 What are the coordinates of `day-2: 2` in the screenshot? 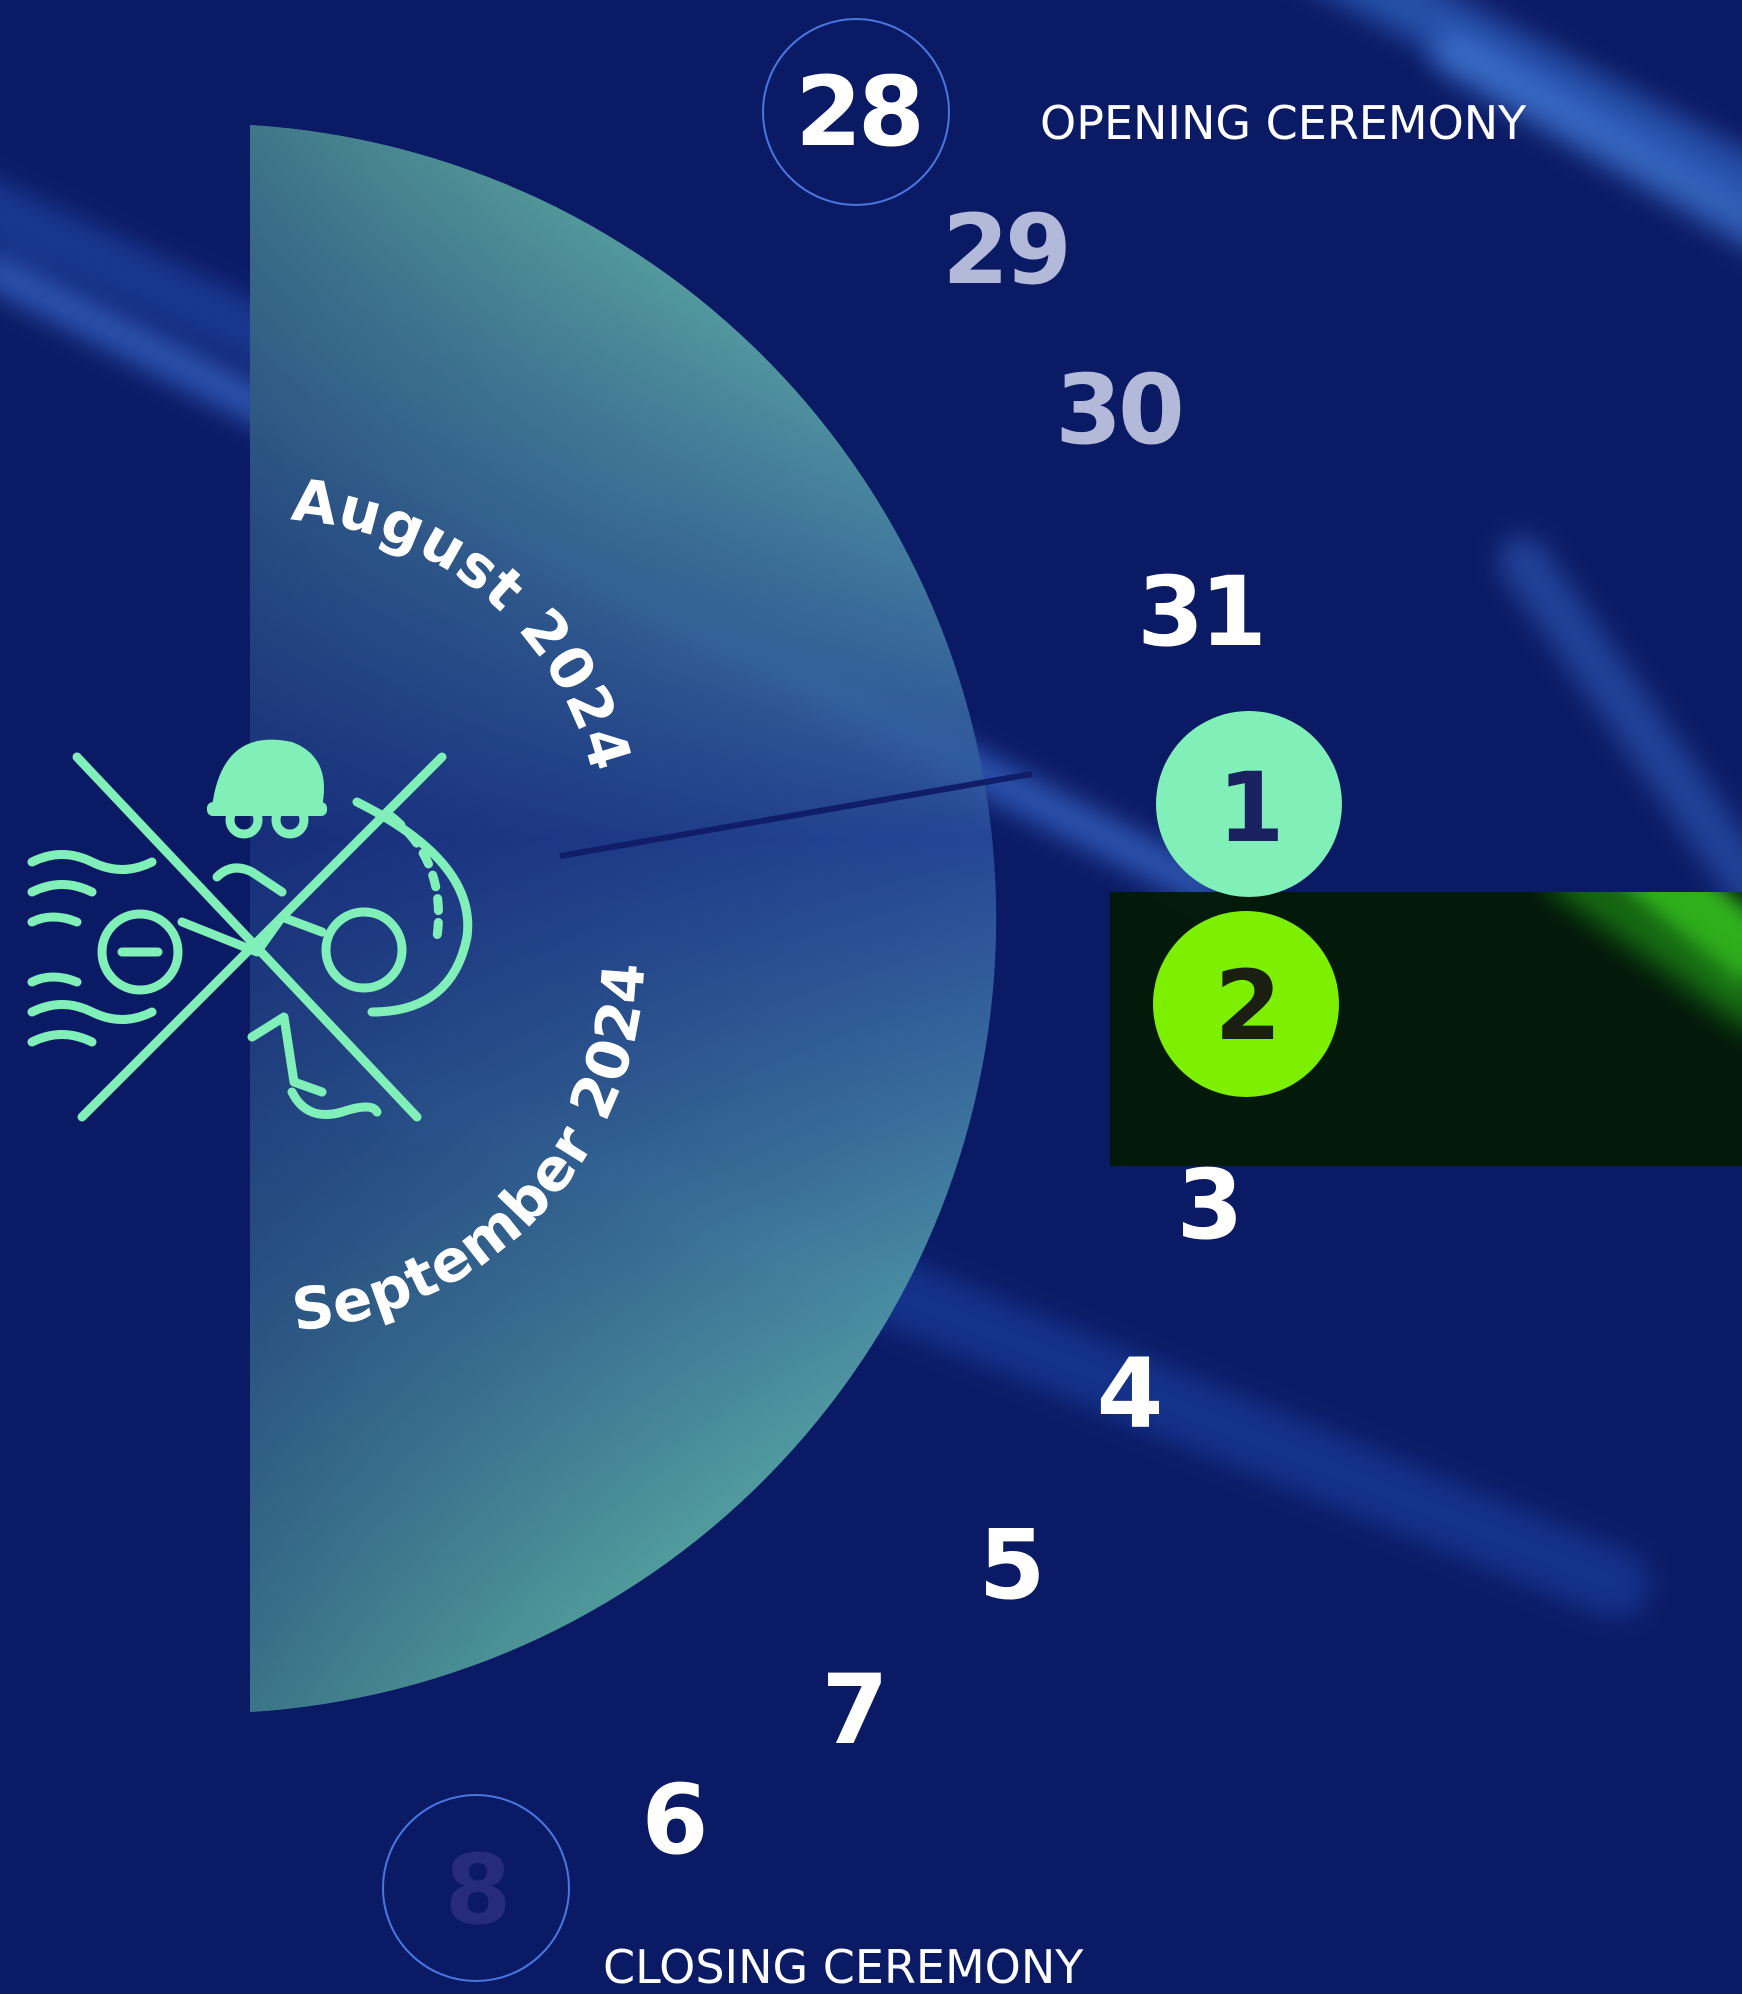 It's located at (1248, 1006).